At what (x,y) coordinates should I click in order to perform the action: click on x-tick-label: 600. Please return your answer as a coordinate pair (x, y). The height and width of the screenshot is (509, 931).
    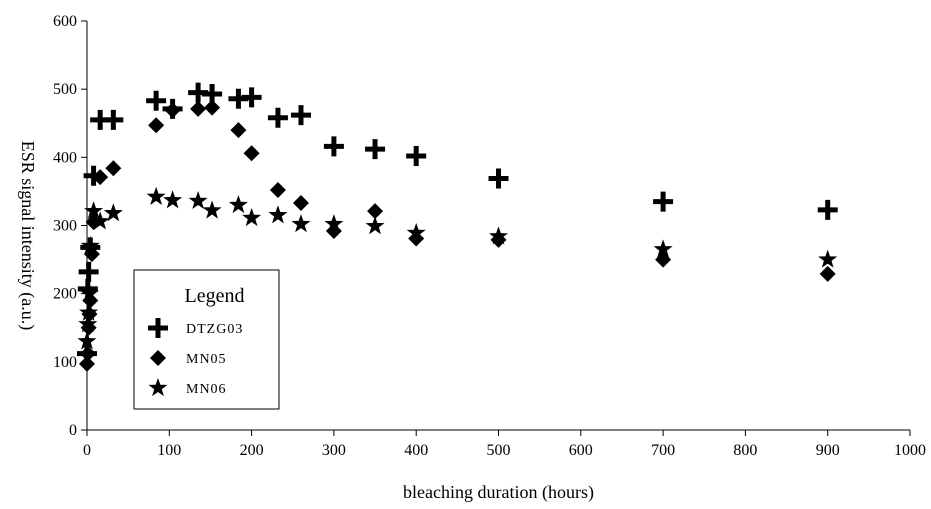
    Looking at the image, I should click on (581, 450).